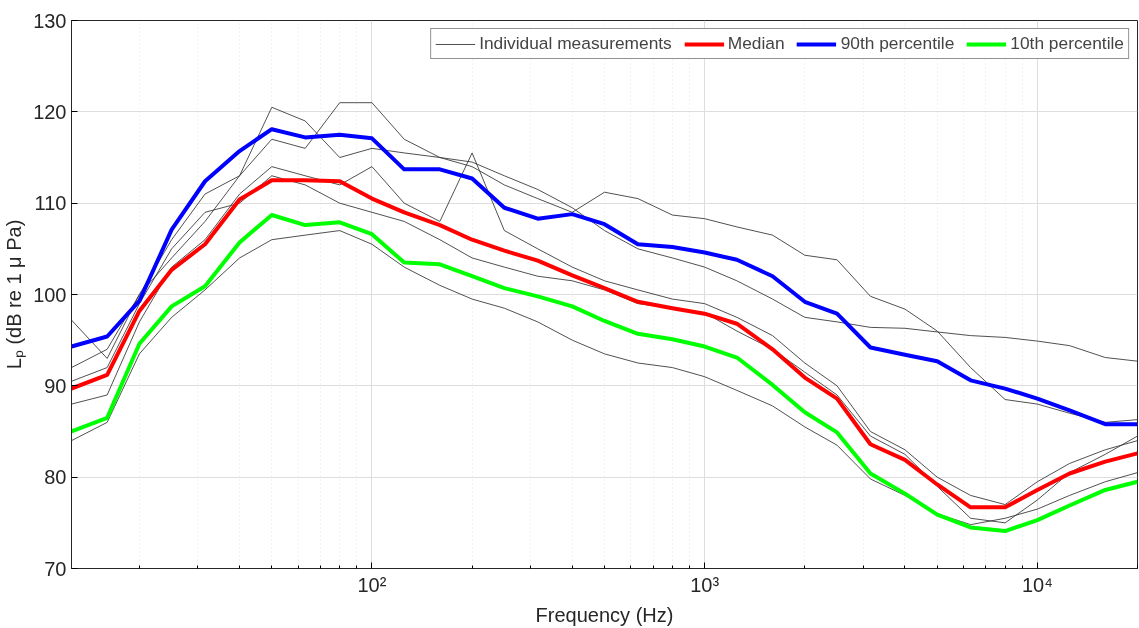  What do you see at coordinates (50, 294) in the screenshot?
I see `y-tick-label: 100` at bounding box center [50, 294].